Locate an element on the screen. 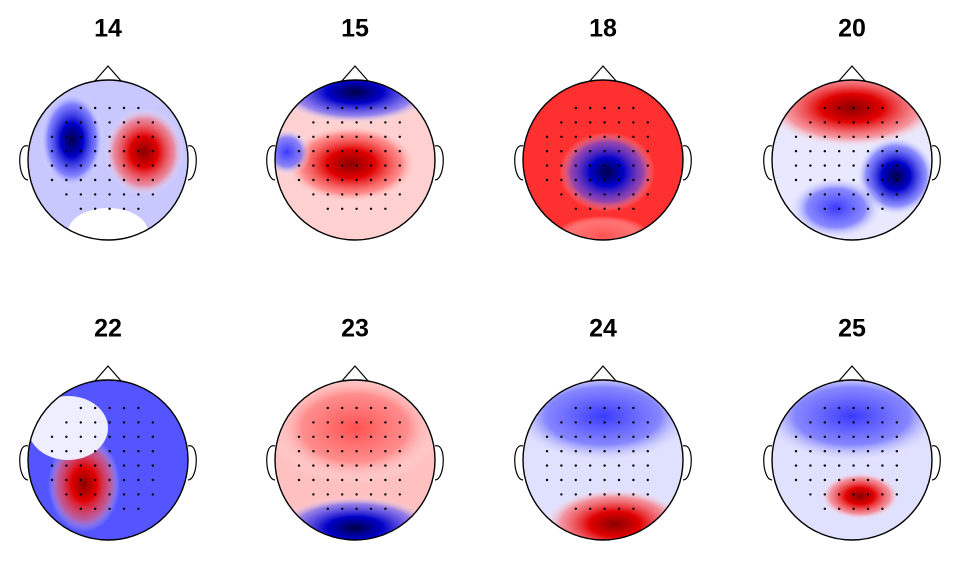  head-outline is located at coordinates (852, 460).